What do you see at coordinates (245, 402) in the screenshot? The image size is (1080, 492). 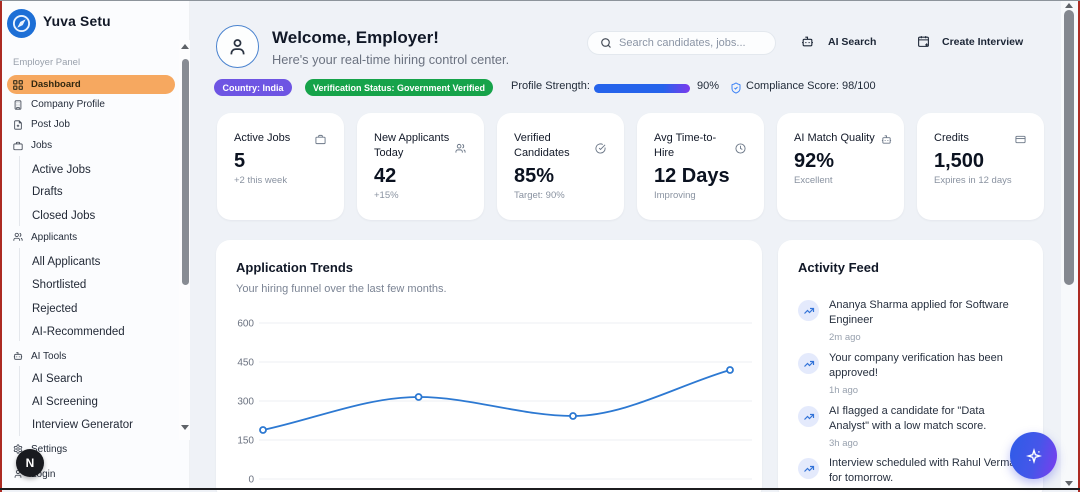 I see `svg-text: 300` at bounding box center [245, 402].